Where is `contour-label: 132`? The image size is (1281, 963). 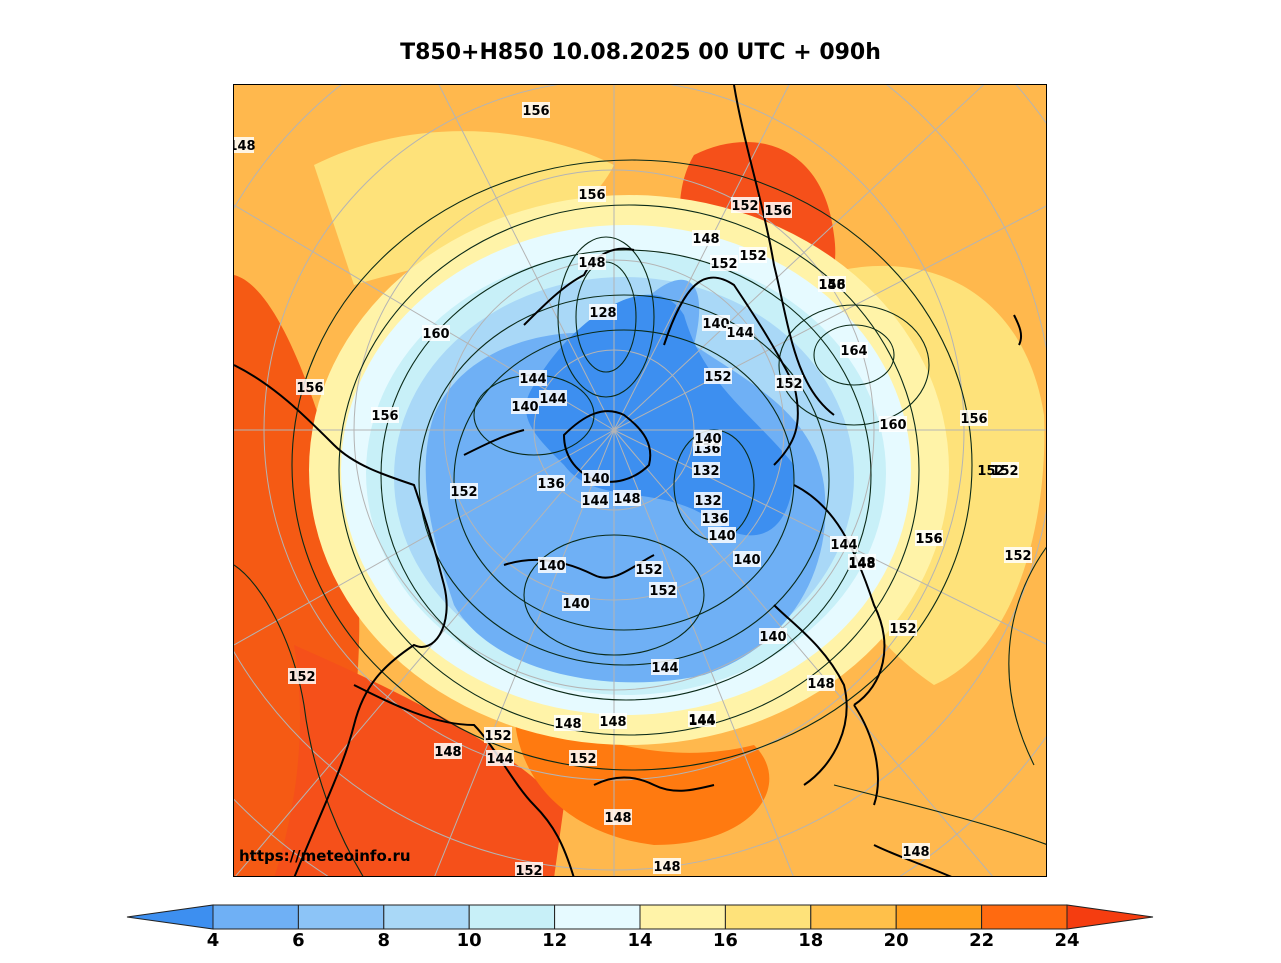
contour-label: 132 is located at coordinates (706, 470).